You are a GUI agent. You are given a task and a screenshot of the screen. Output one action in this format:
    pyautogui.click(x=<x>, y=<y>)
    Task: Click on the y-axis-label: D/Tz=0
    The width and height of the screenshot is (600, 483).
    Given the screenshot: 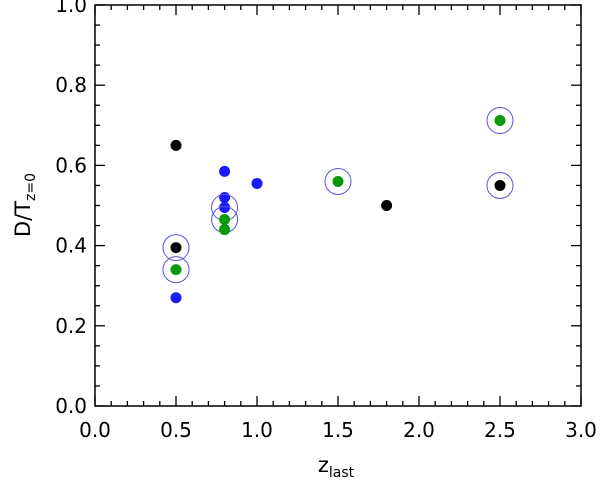 What is the action you would take?
    pyautogui.click(x=25, y=205)
    